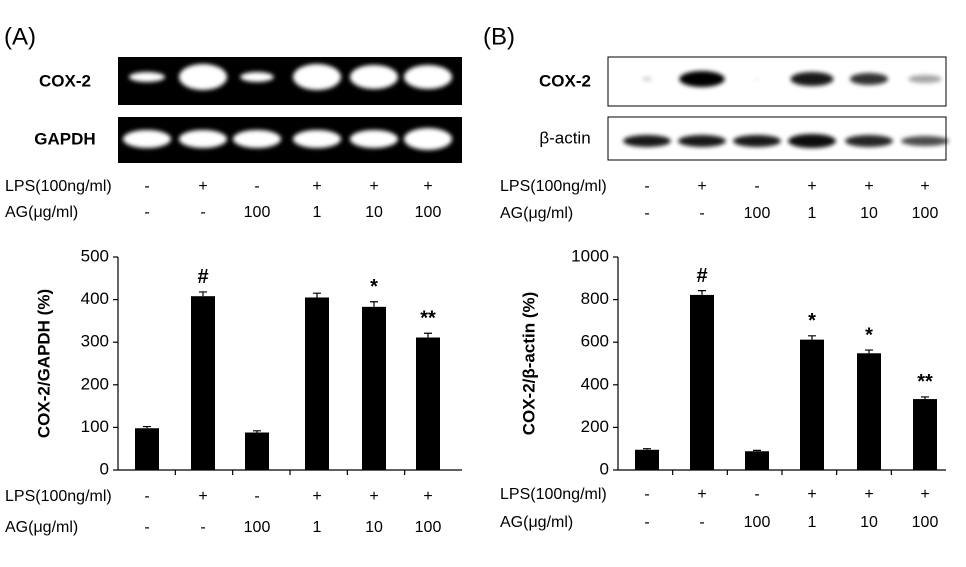 This screenshot has height=567, width=966. What do you see at coordinates (95, 255) in the screenshot?
I see `y-tick-label: 500` at bounding box center [95, 255].